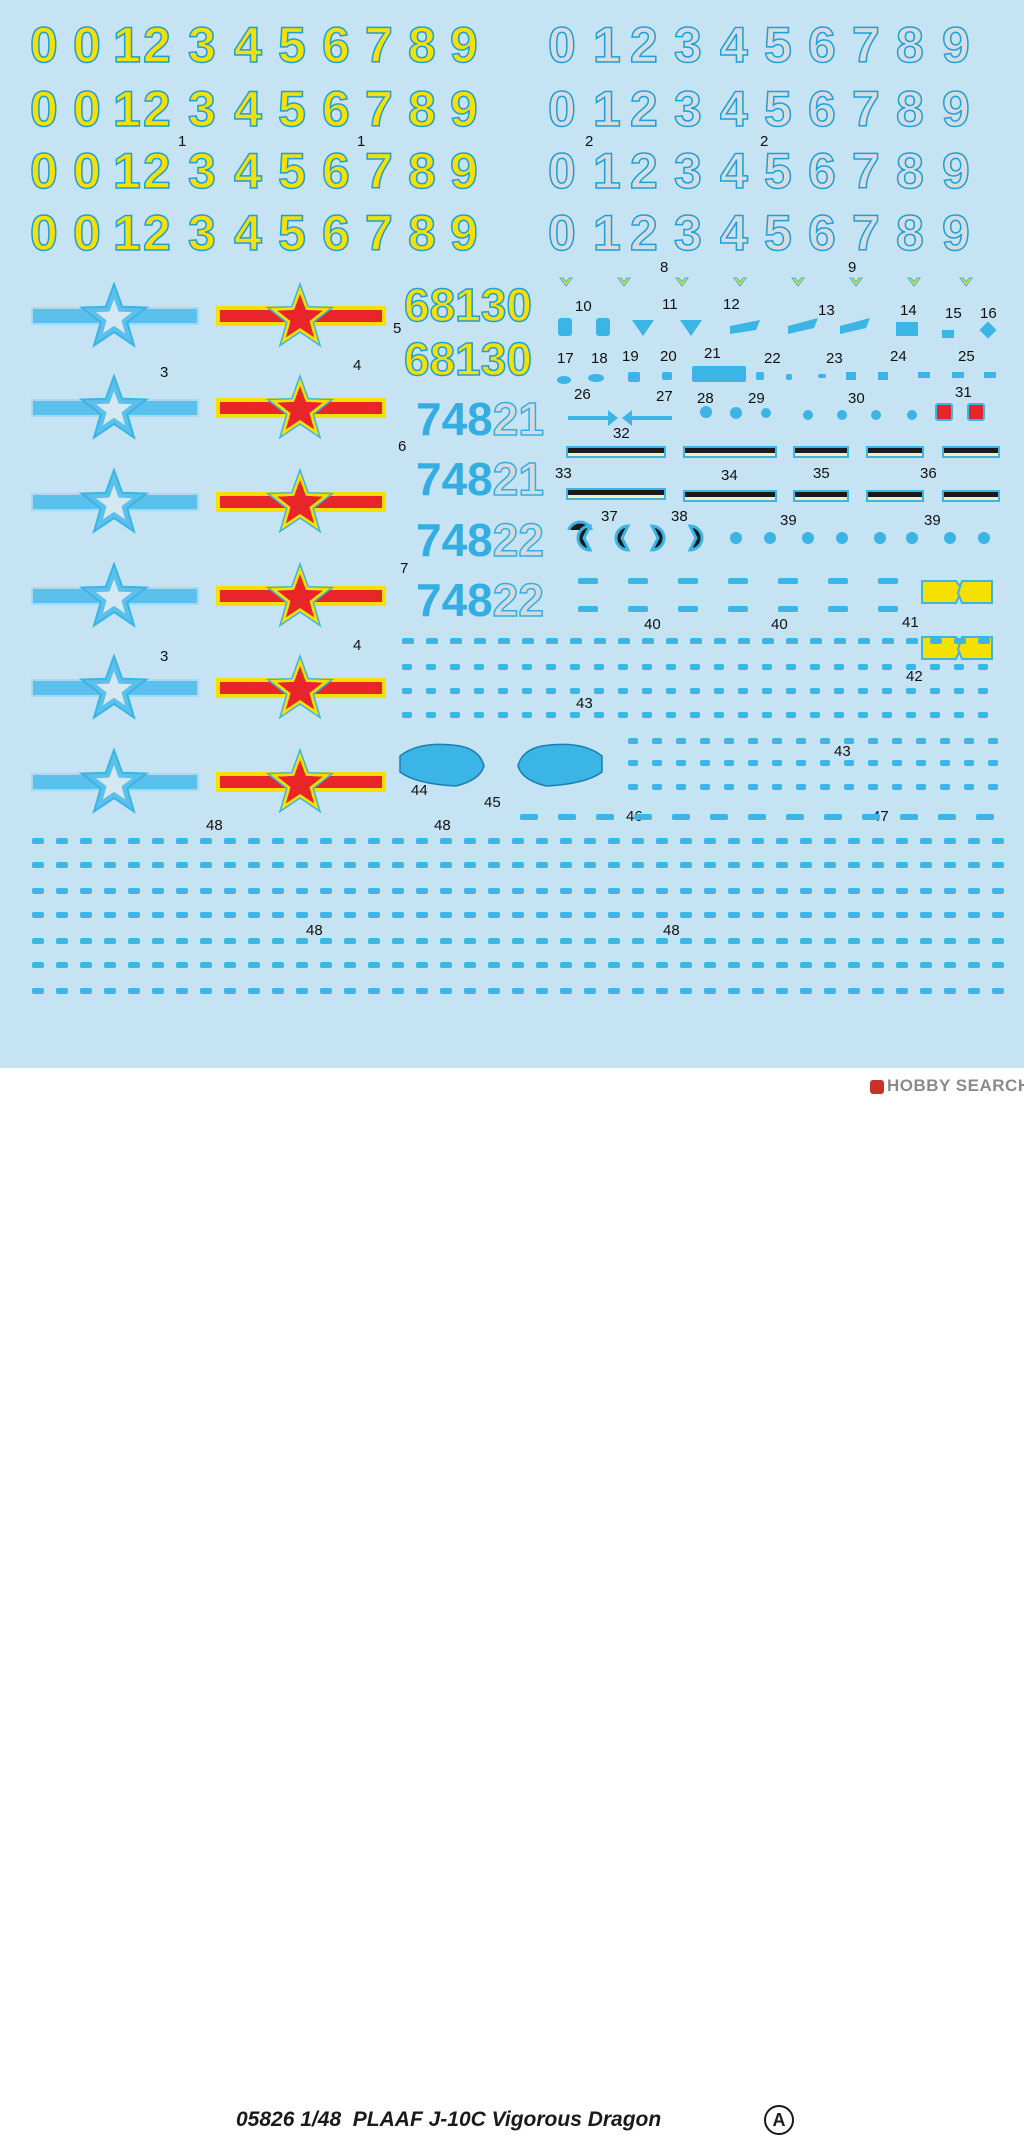 The height and width of the screenshot is (2135, 1024). Describe the element at coordinates (563, 473) in the screenshot. I see `decal-number-33: 33` at that location.